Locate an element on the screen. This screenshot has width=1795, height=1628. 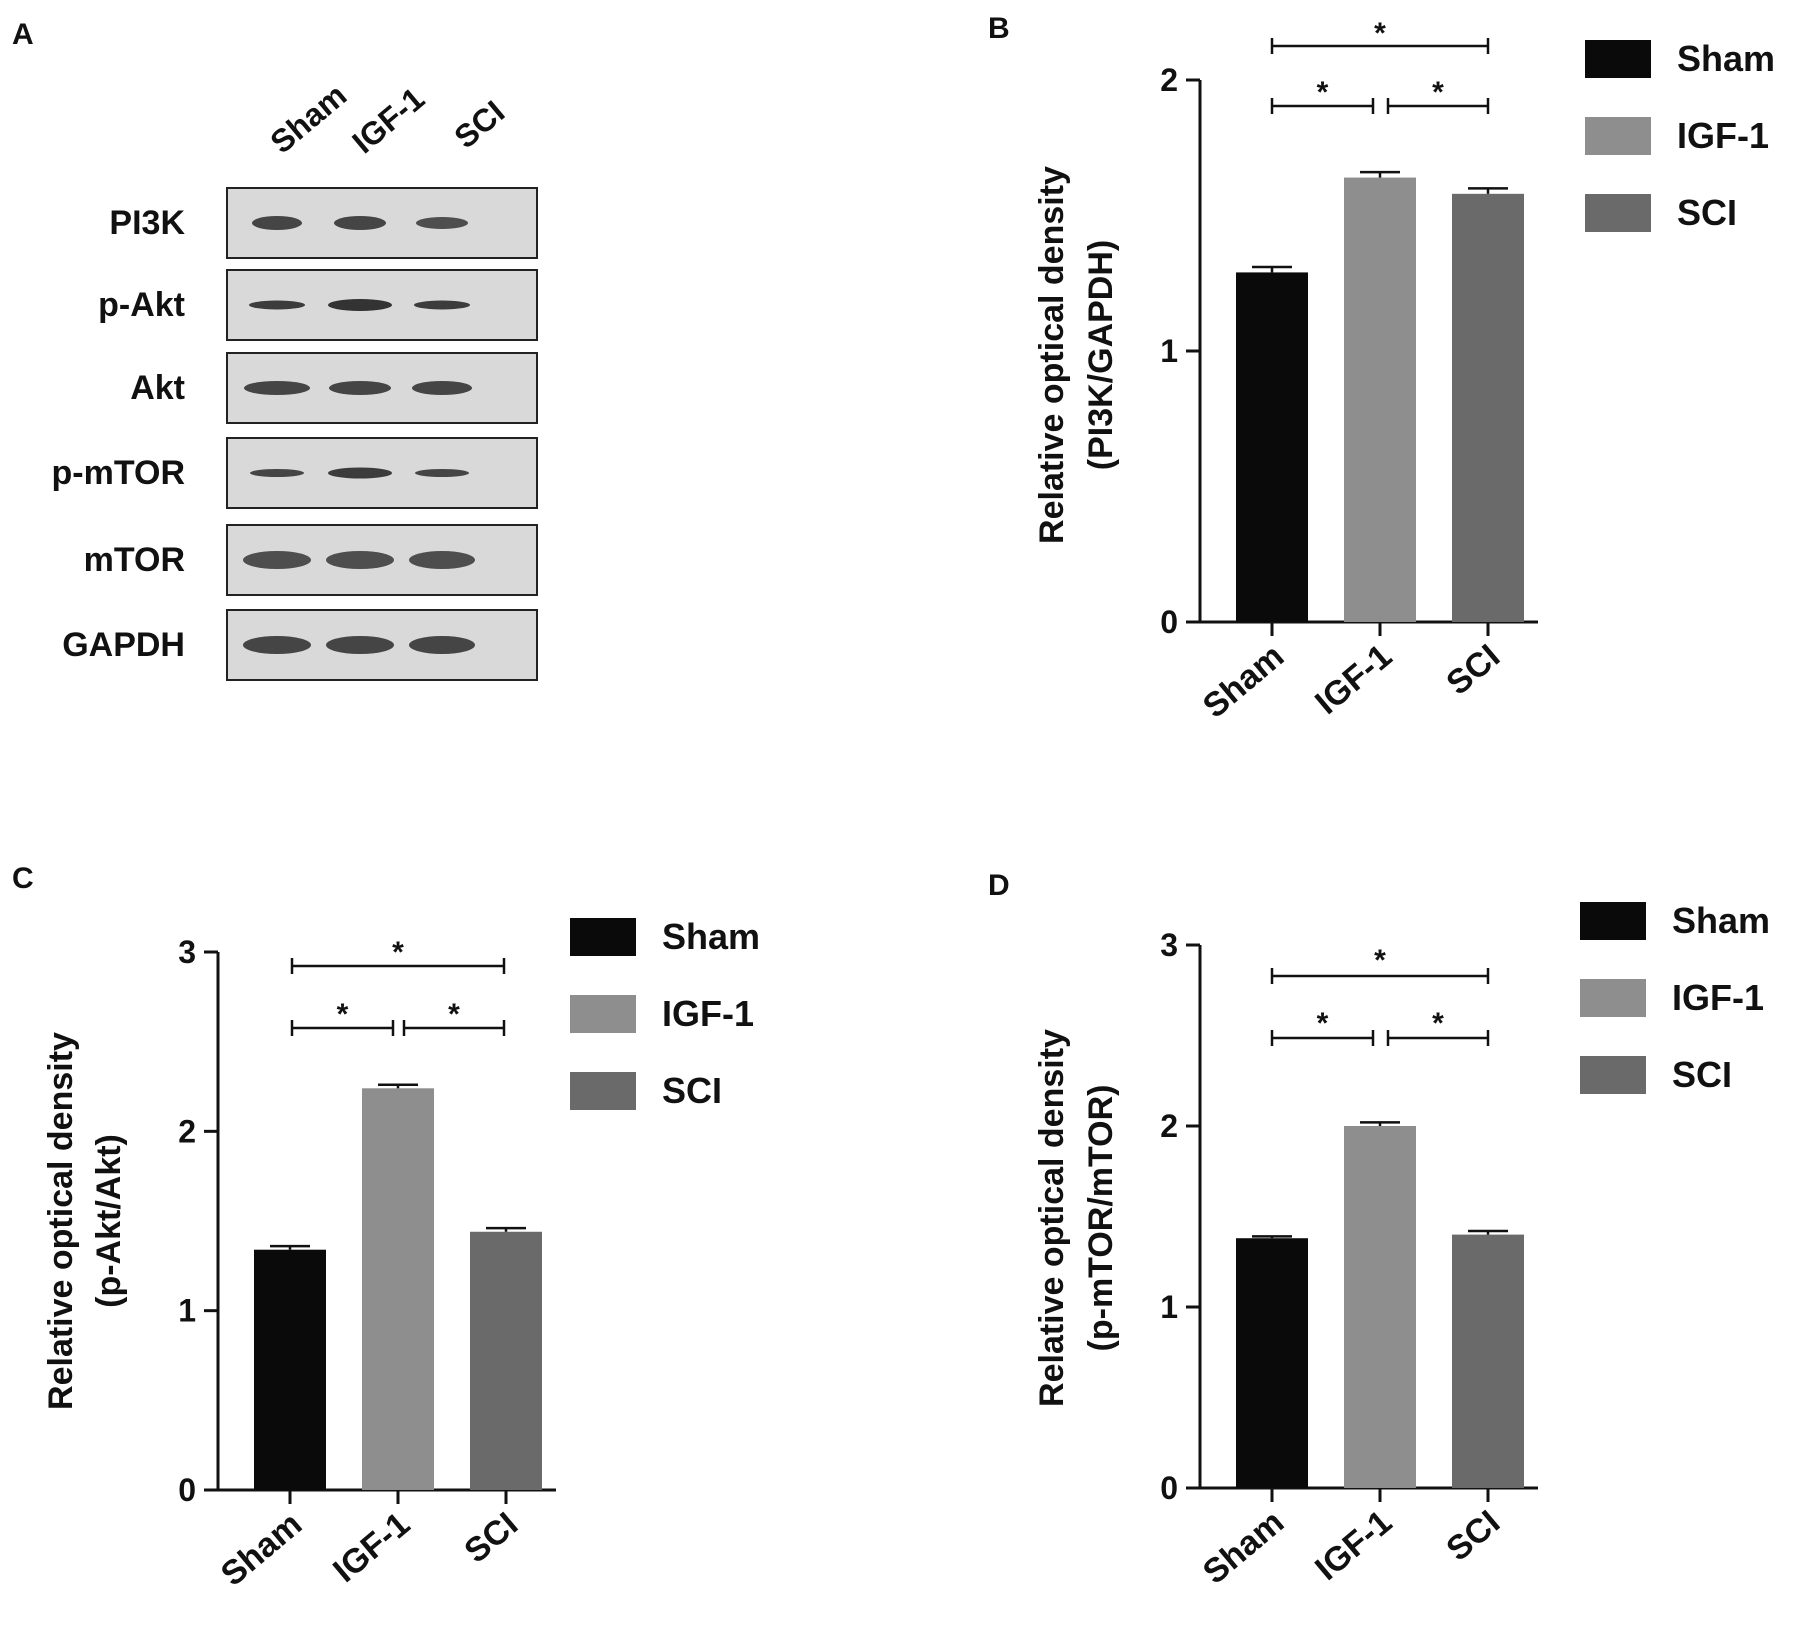
y-axis-label-sub: (p-Akt/Akt) is located at coordinates (109, 1221).